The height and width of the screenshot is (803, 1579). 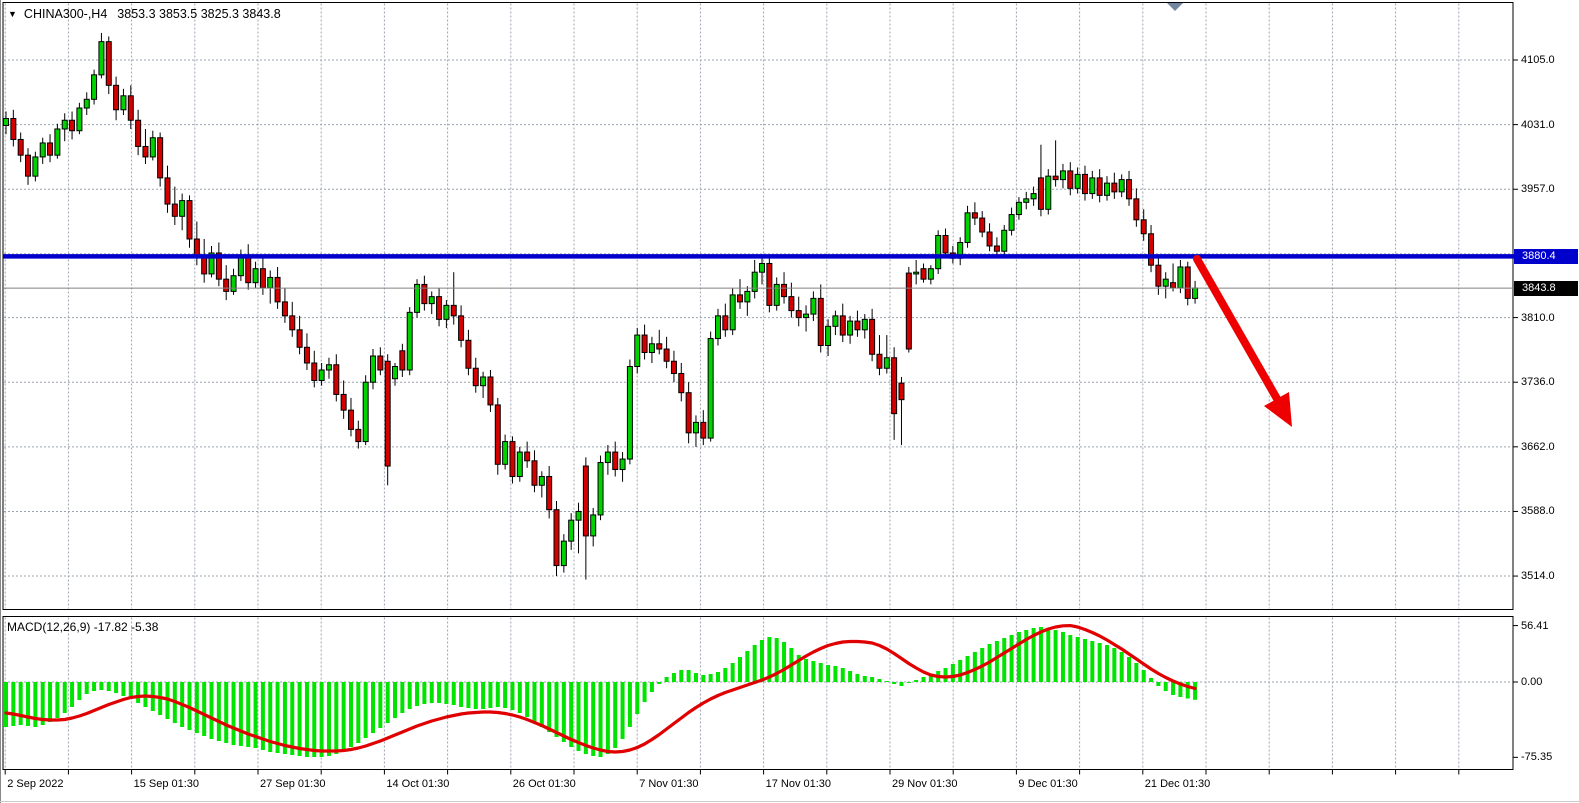 I want to click on price-axis-label: 3810.0, so click(x=1538, y=317).